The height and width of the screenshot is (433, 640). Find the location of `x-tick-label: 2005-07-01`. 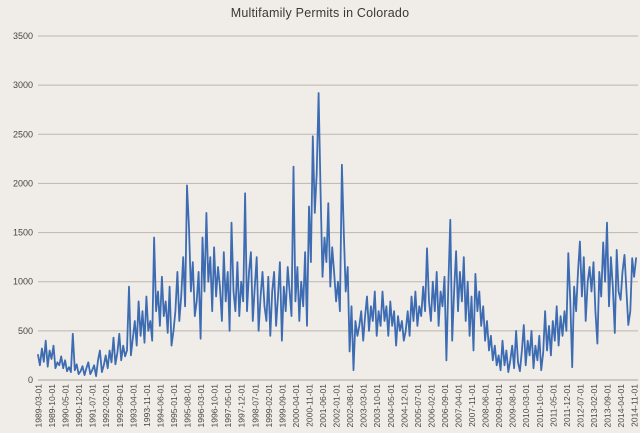

x-tick-label: 2005-07-01 is located at coordinates (418, 406).